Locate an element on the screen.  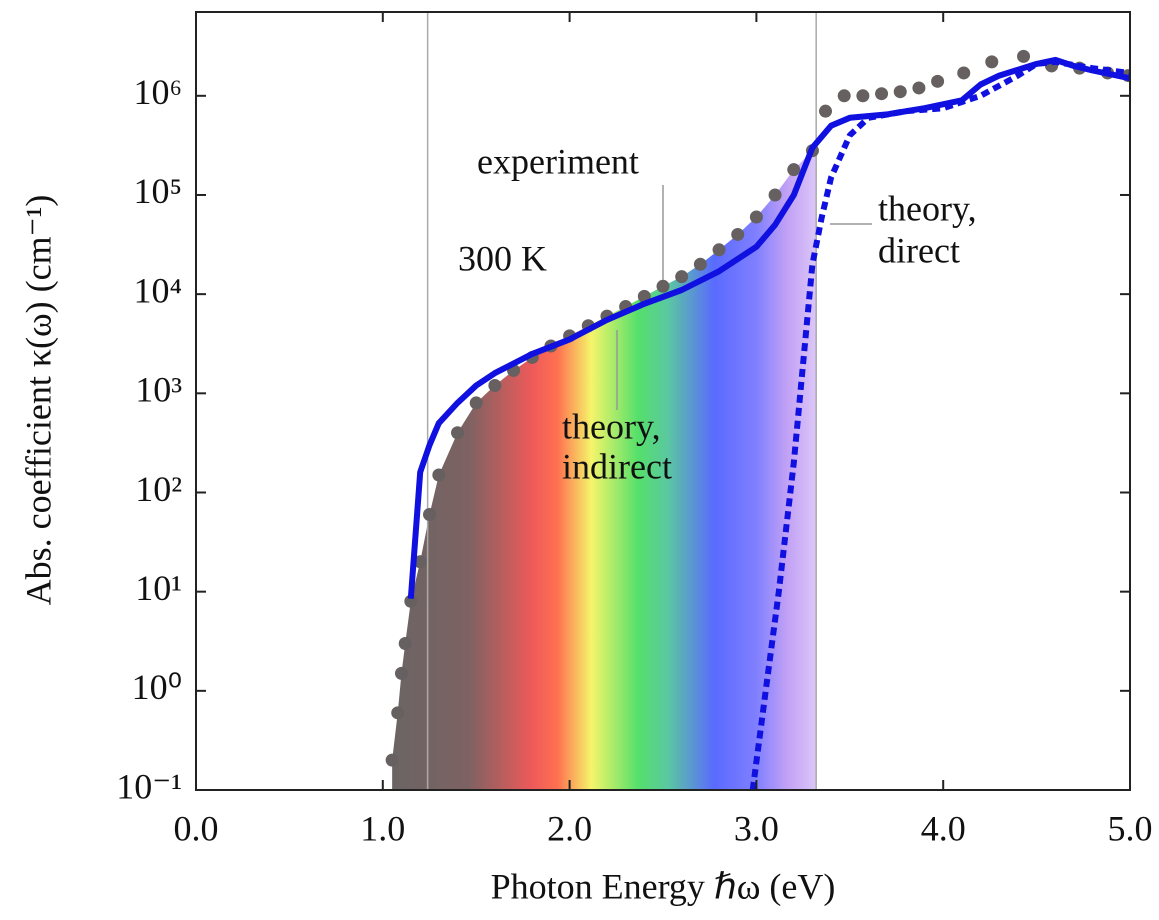
x-tick-label: 4.0 is located at coordinates (943, 828).